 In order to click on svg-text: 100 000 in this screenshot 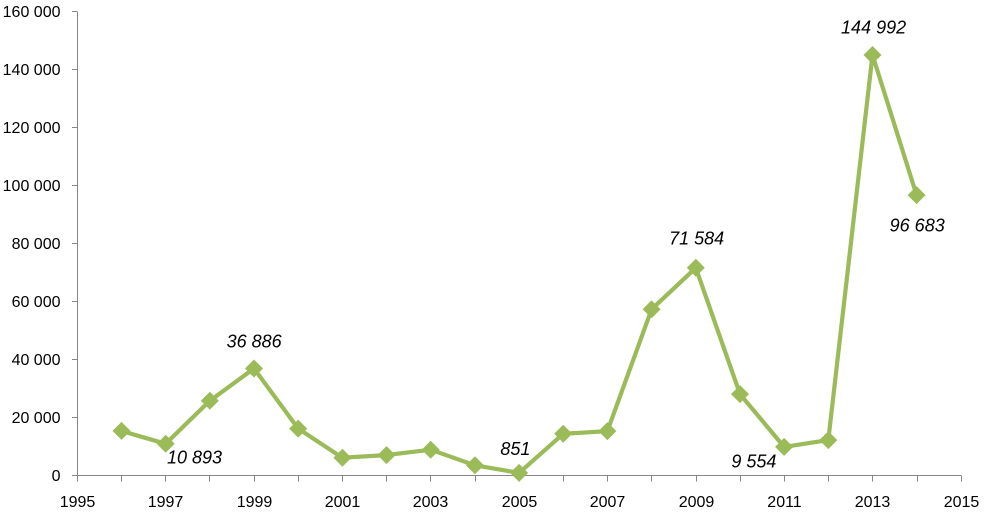, I will do `click(32, 186)`.